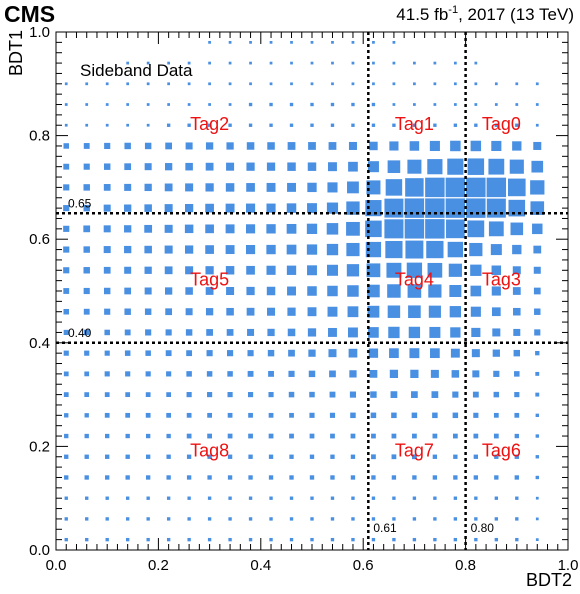 The height and width of the screenshot is (594, 580). I want to click on luminosity-label: 41.5 fb-1, 2017 (13 TeV), so click(485, 14).